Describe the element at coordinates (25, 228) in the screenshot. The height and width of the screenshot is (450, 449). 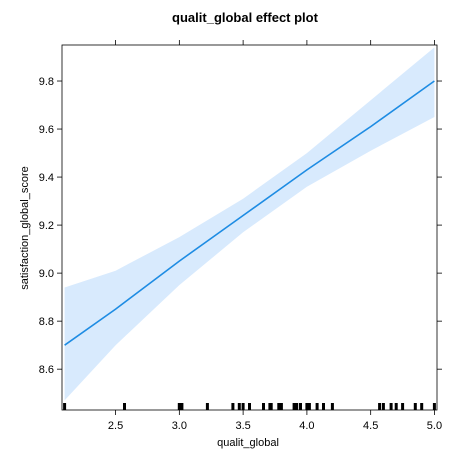
I see `y-axis-label: satisfaction_global_score` at that location.